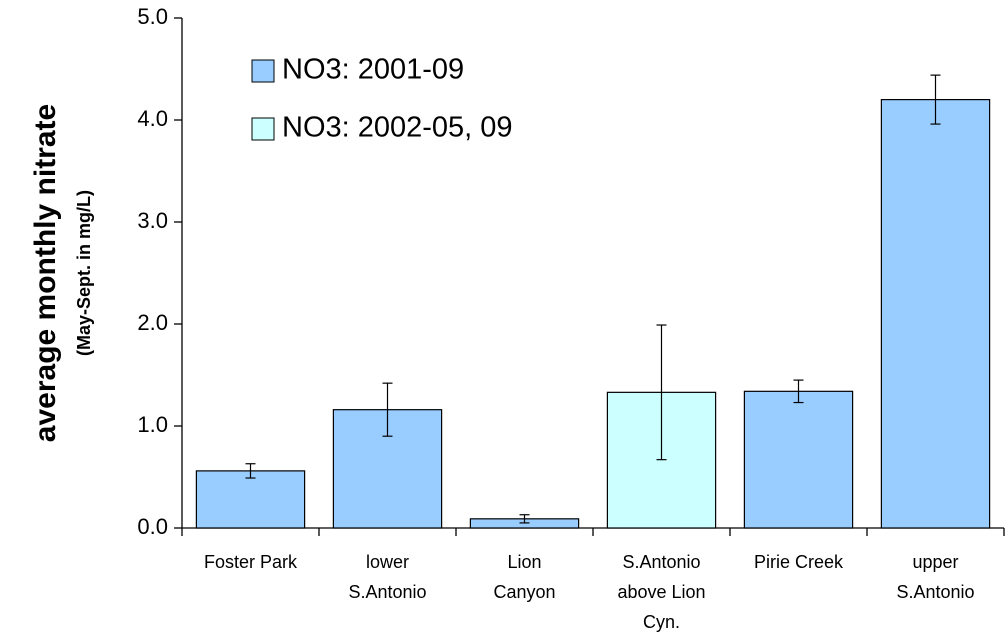 Image resolution: width=1005 pixels, height=635 pixels. I want to click on x-tick-label: Cyn., so click(661, 622).